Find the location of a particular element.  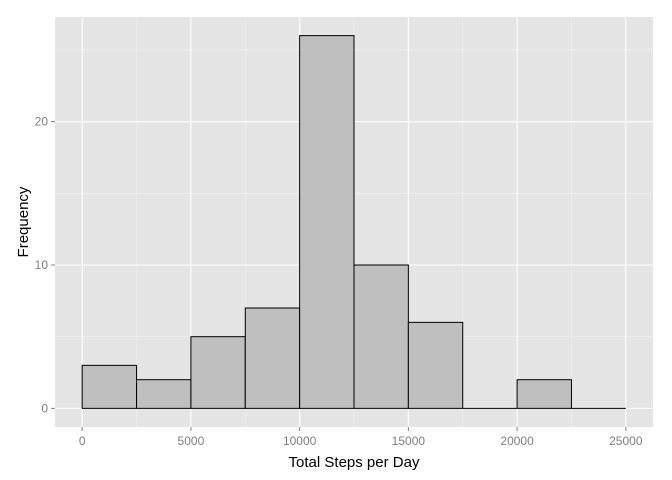

x-tick-label: 5000 is located at coordinates (191, 441).